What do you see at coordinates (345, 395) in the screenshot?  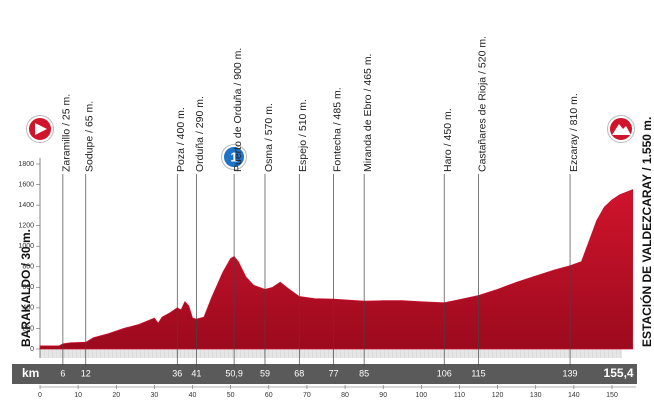 I see `x-tick-label: 80` at bounding box center [345, 395].